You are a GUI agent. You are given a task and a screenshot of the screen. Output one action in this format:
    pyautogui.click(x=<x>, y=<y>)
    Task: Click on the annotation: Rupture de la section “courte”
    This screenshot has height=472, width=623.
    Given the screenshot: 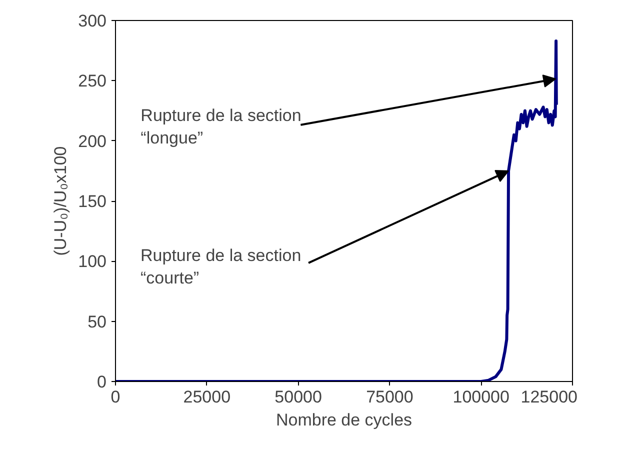 What is the action you would take?
    pyautogui.click(x=221, y=267)
    